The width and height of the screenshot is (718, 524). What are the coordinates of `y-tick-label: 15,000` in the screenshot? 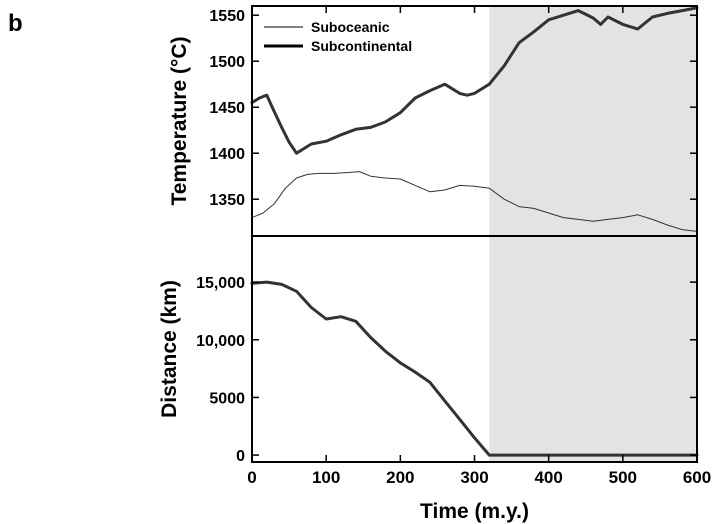 It's located at (220, 283).